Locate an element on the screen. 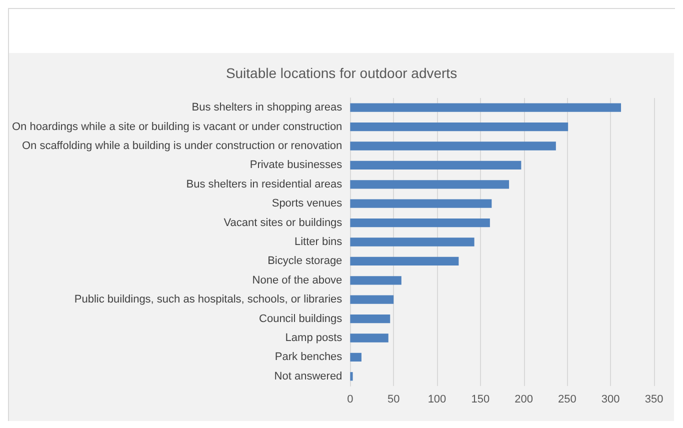 The height and width of the screenshot is (428, 683). y-tick-label: None of the above is located at coordinates (297, 280).